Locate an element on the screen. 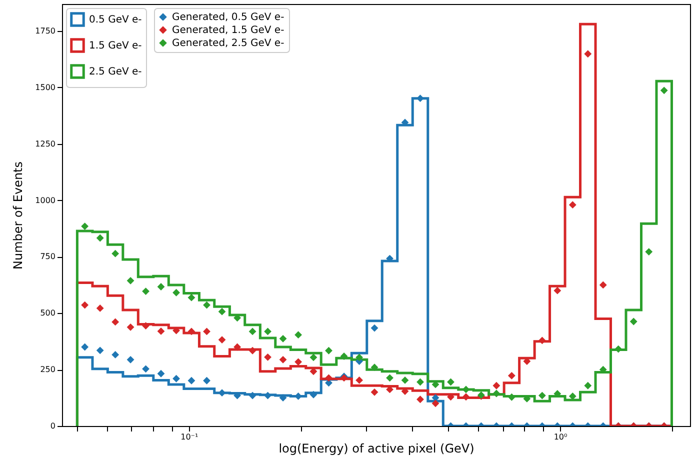  x-axis-title: log(Energy) of active pixel (GeV) is located at coordinates (376, 449).